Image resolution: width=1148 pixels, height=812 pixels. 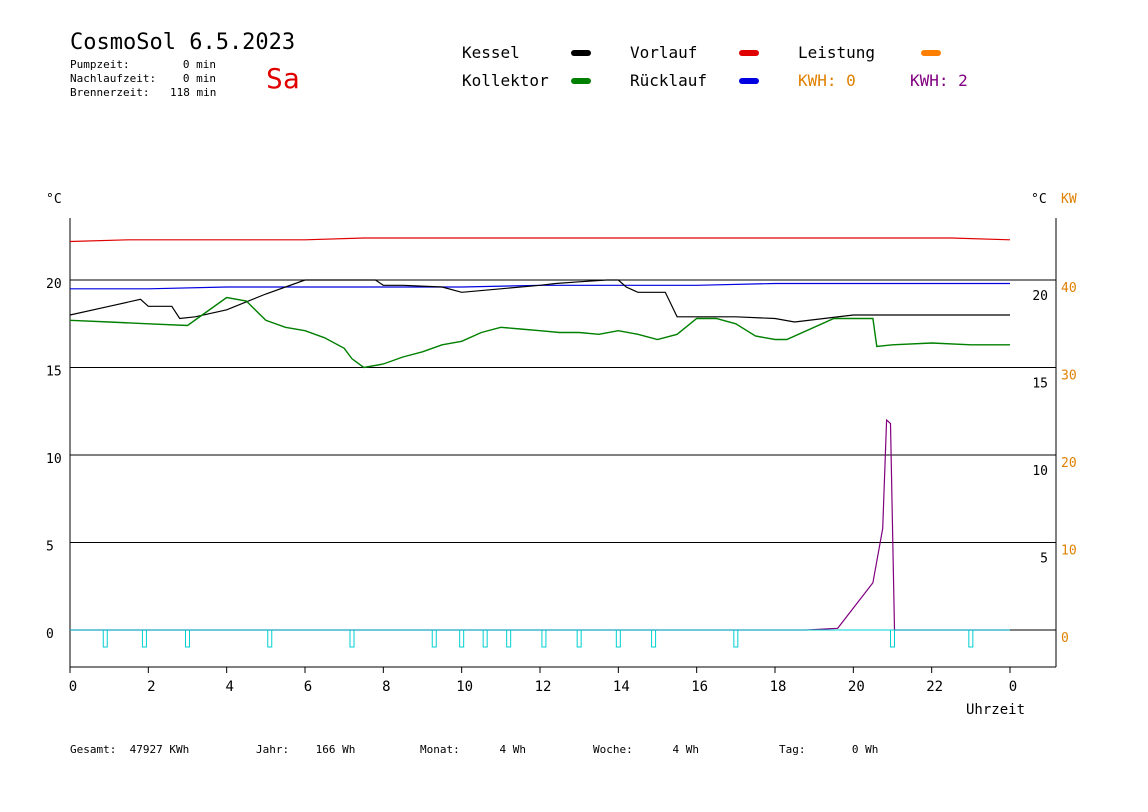 What do you see at coordinates (664, 52) in the screenshot?
I see `legend-vorlauf: Vorlauf` at bounding box center [664, 52].